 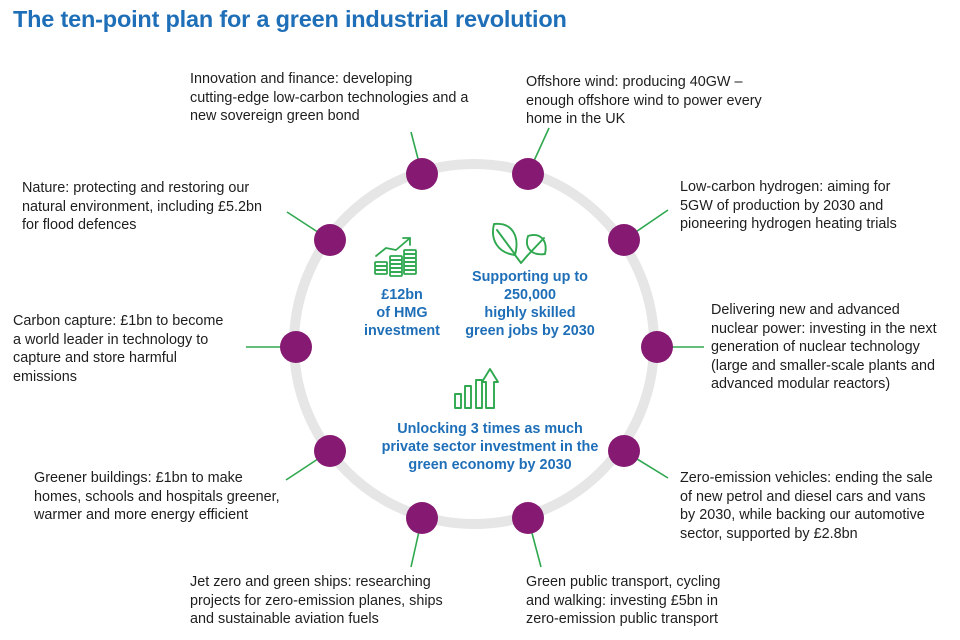 I want to click on coin-stacks-growth-icon, so click(x=395, y=257).